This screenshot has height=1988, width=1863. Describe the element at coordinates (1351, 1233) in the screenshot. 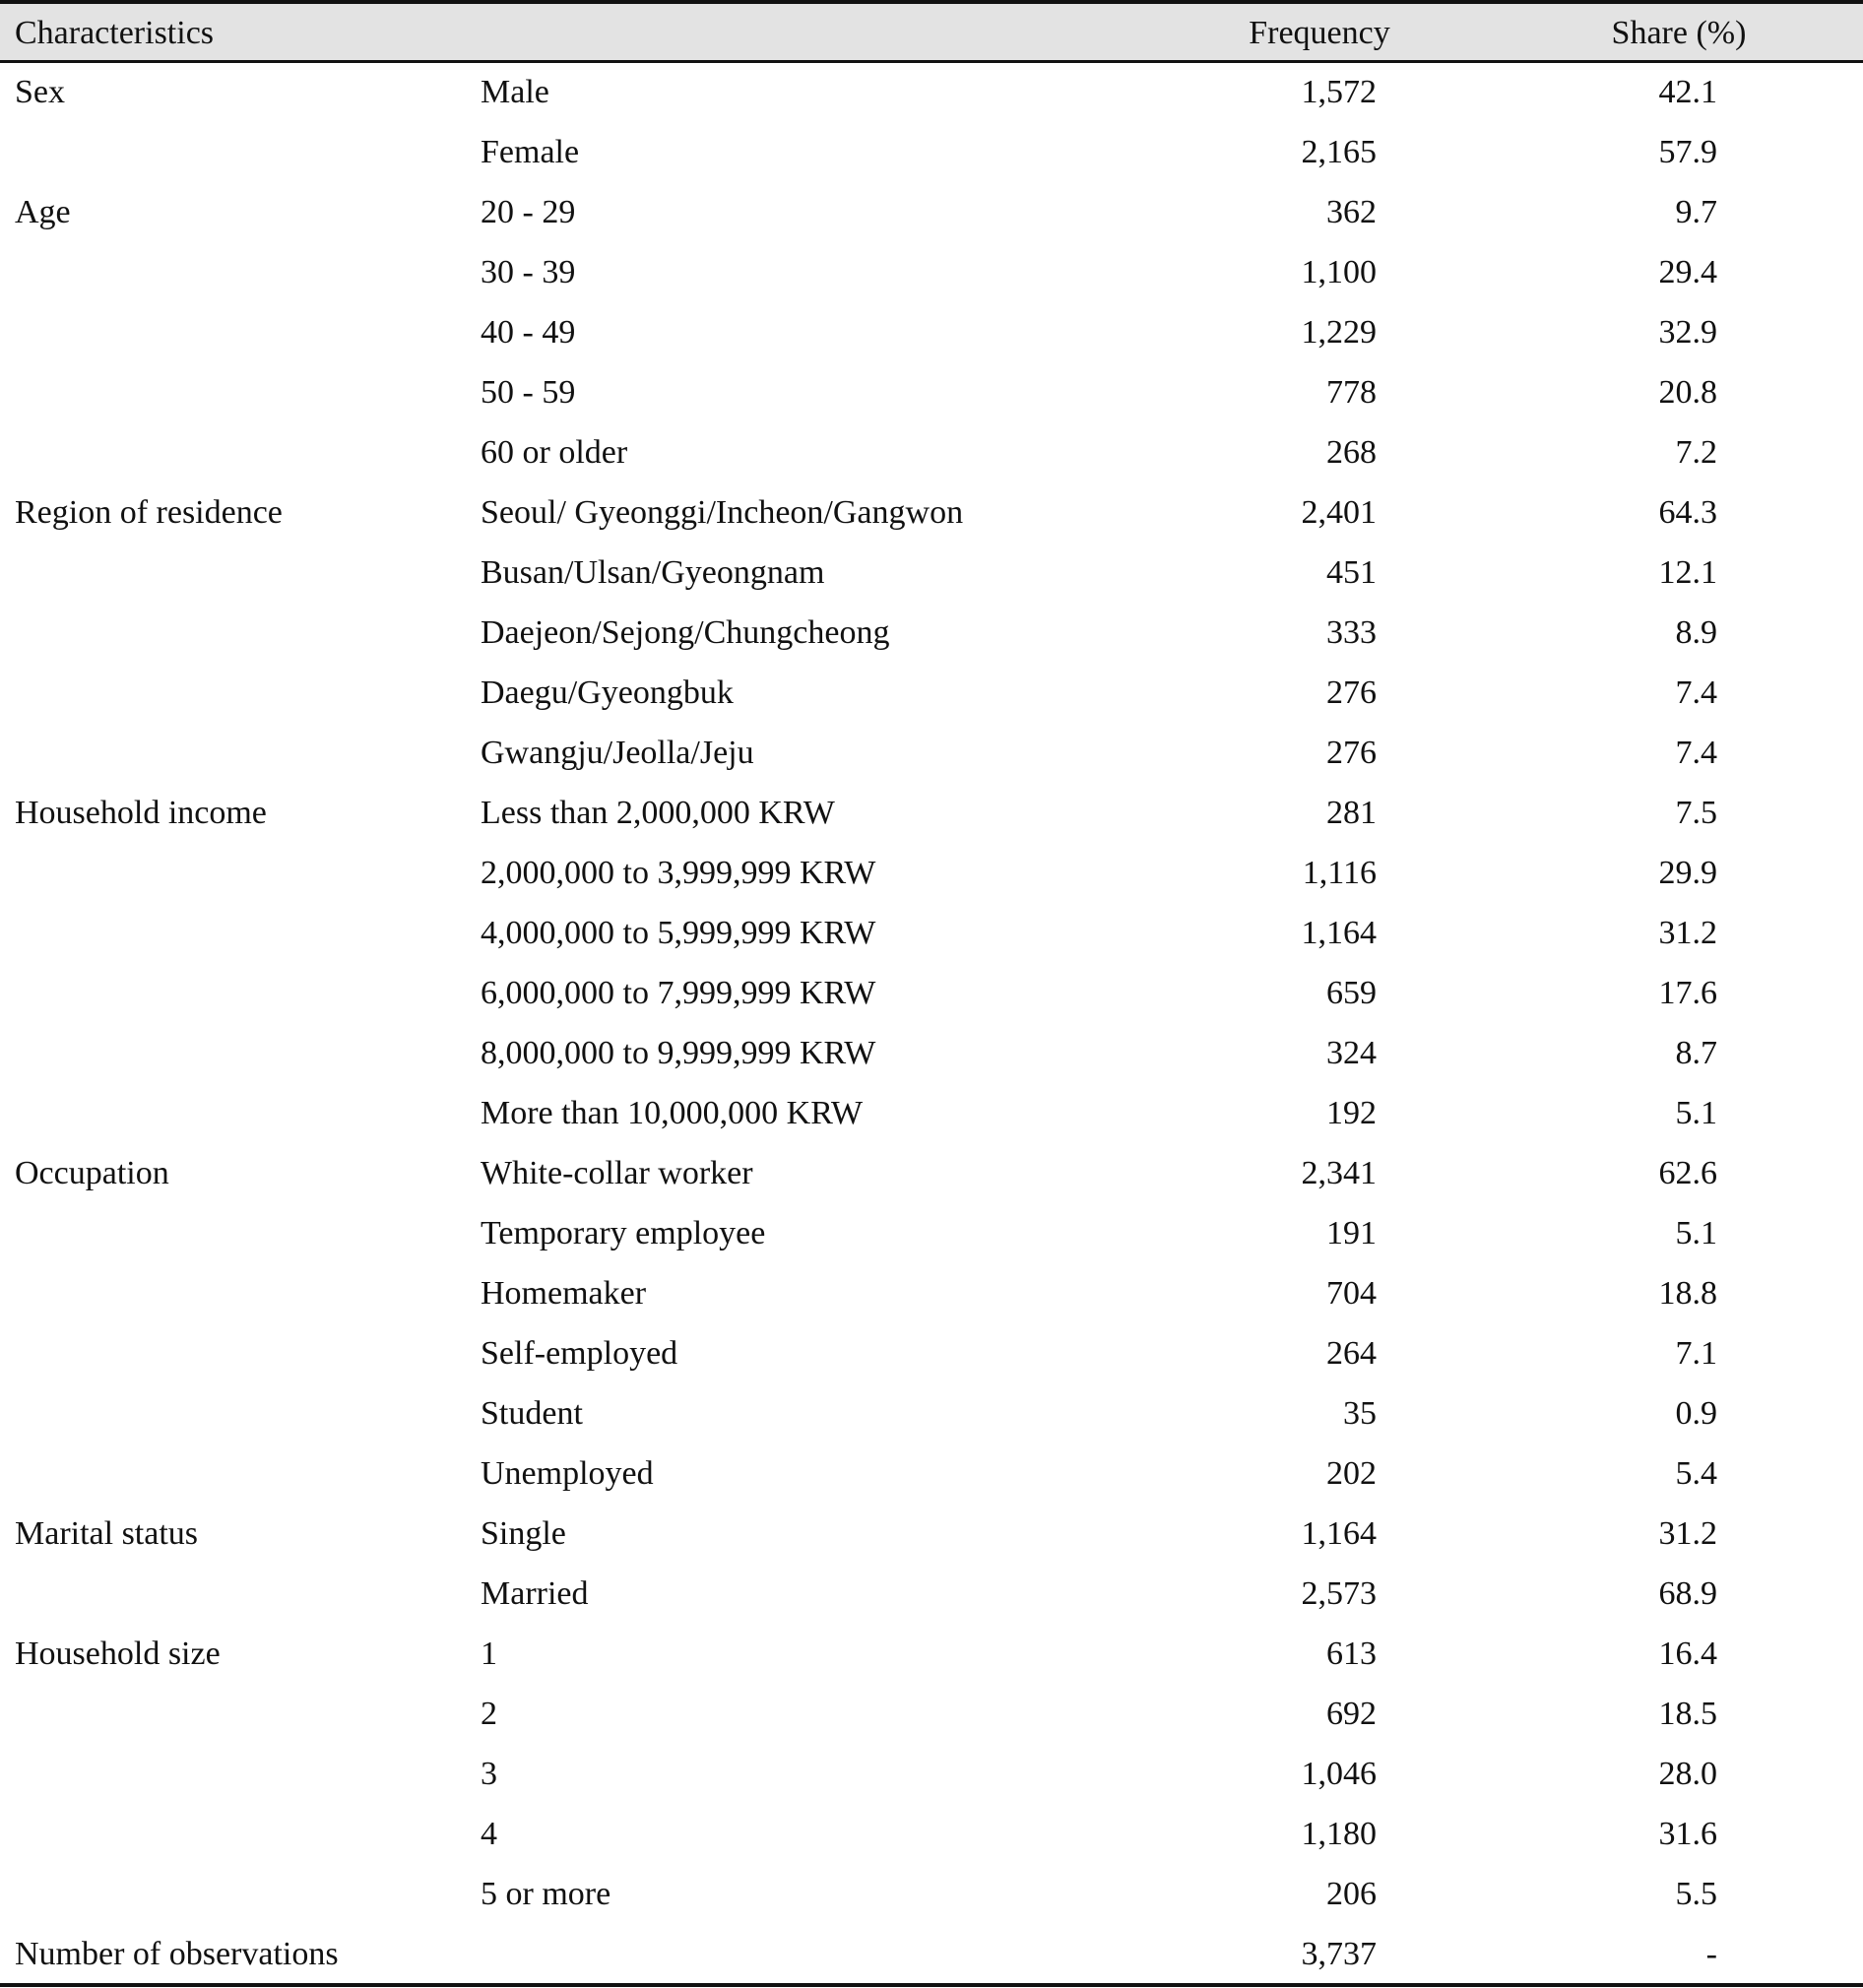

I see `row-frequency: 191` at that location.